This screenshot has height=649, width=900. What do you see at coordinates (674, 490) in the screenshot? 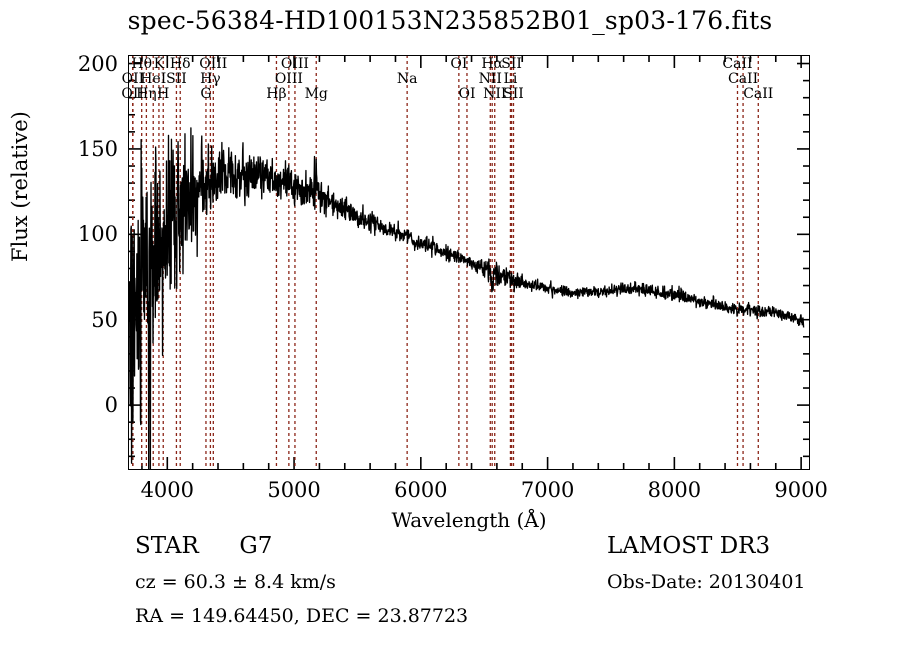
I see `x-tick-8000: 8000` at bounding box center [674, 490].